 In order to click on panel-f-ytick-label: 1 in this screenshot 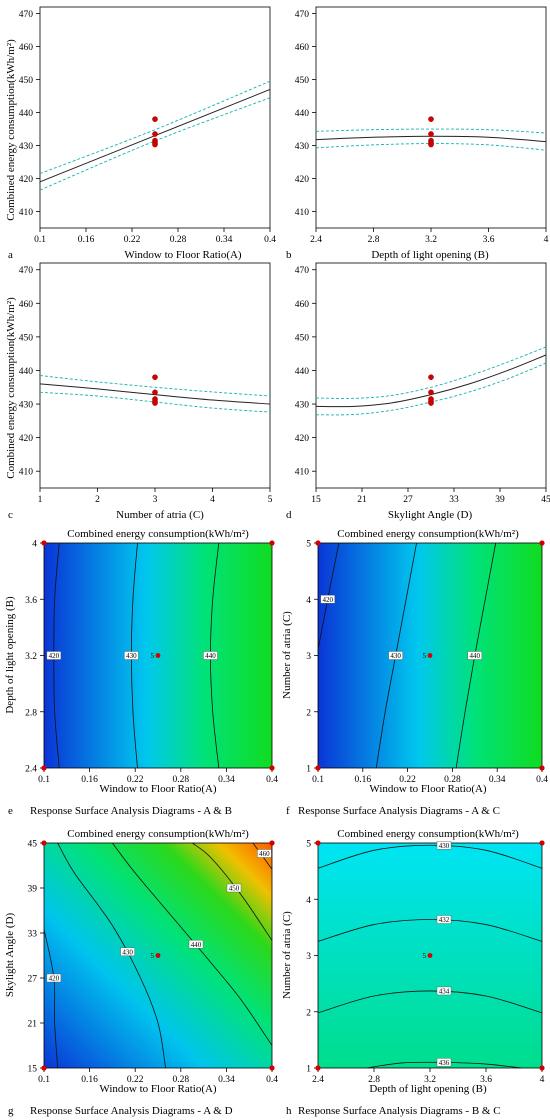, I will do `click(308, 770)`.